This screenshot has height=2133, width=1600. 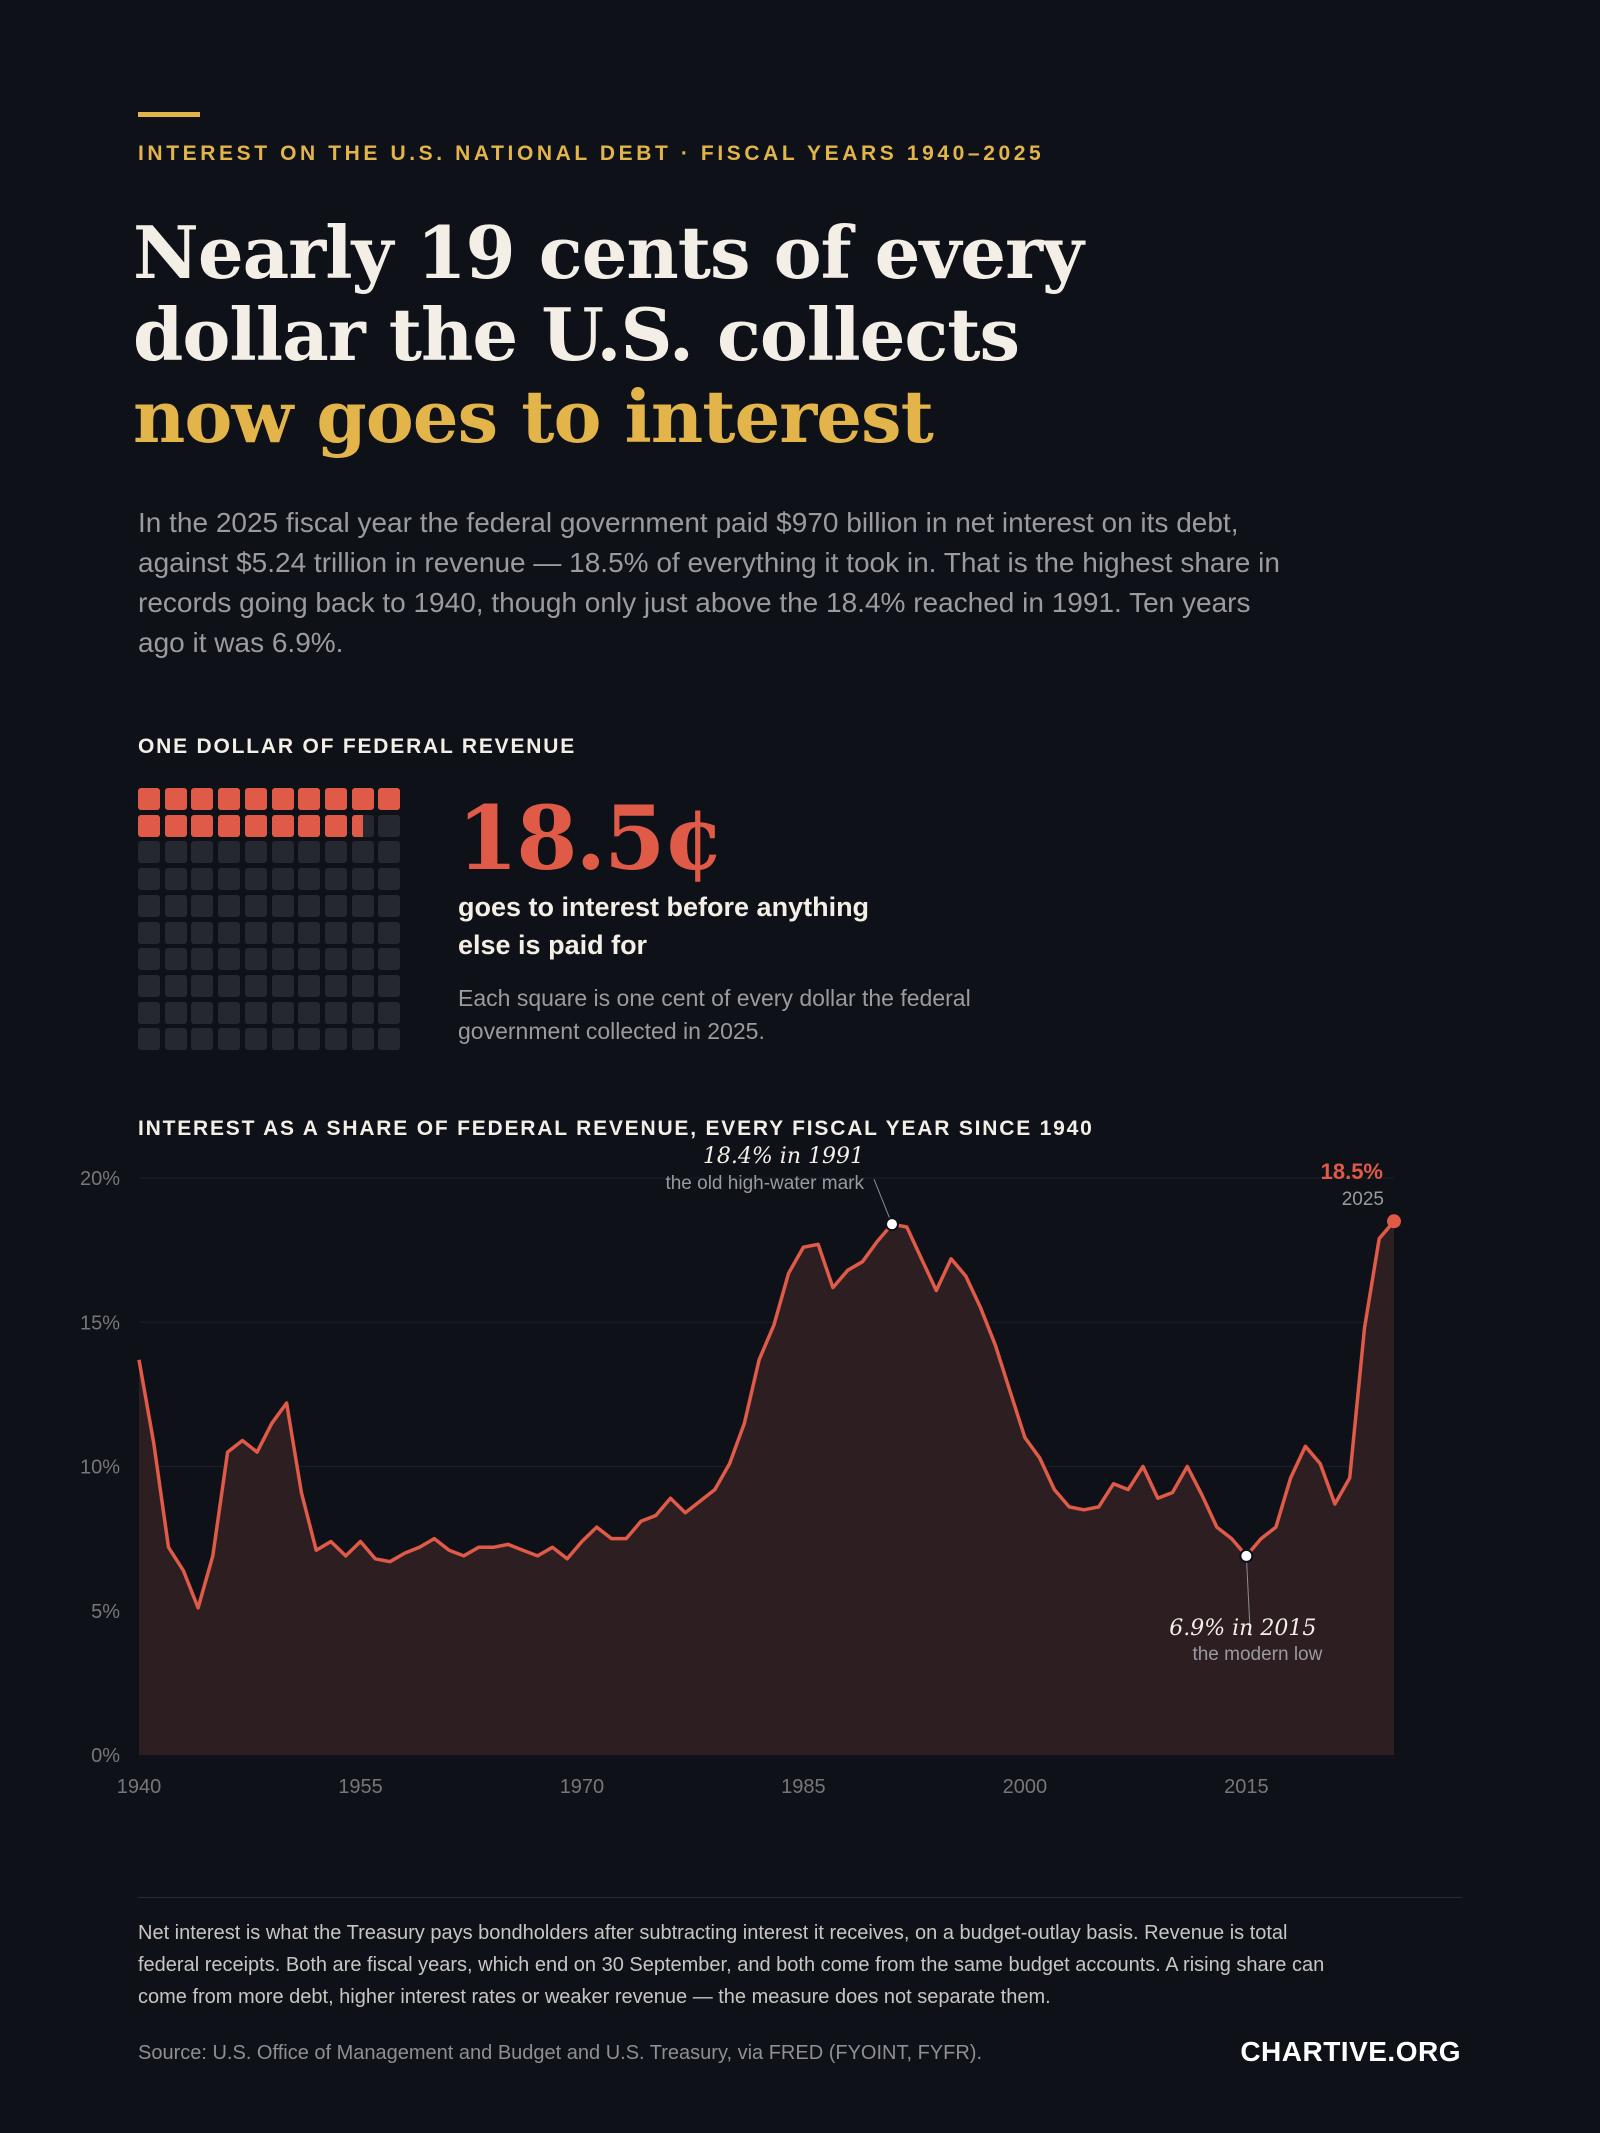 I want to click on x-tick-label: 1970, so click(x=582, y=1787).